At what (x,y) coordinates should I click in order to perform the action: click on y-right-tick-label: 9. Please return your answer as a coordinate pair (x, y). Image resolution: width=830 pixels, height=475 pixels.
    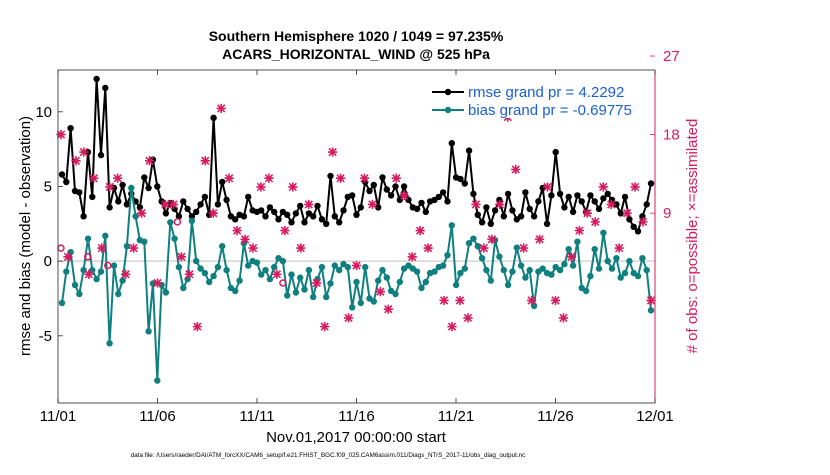
    Looking at the image, I should click on (667, 213).